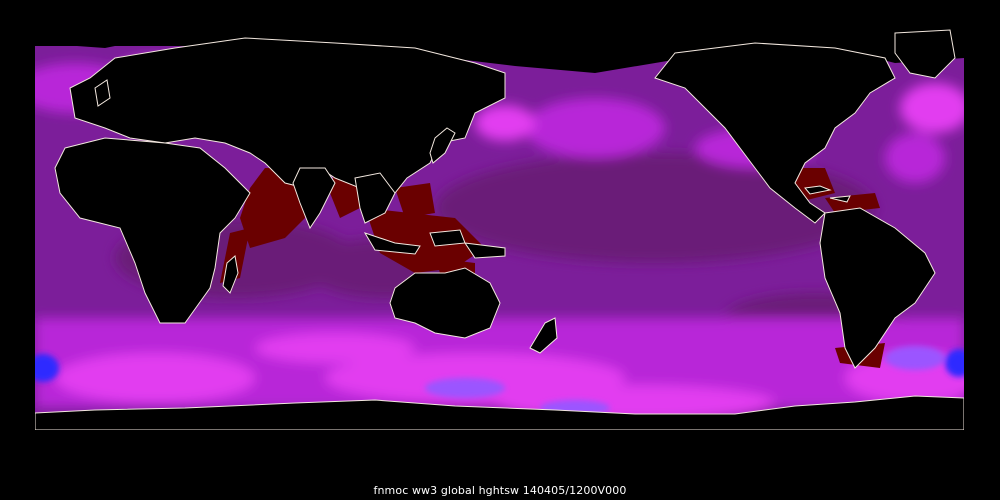  What do you see at coordinates (827, 194) in the screenshot?
I see `caribbean-islands` at bounding box center [827, 194].